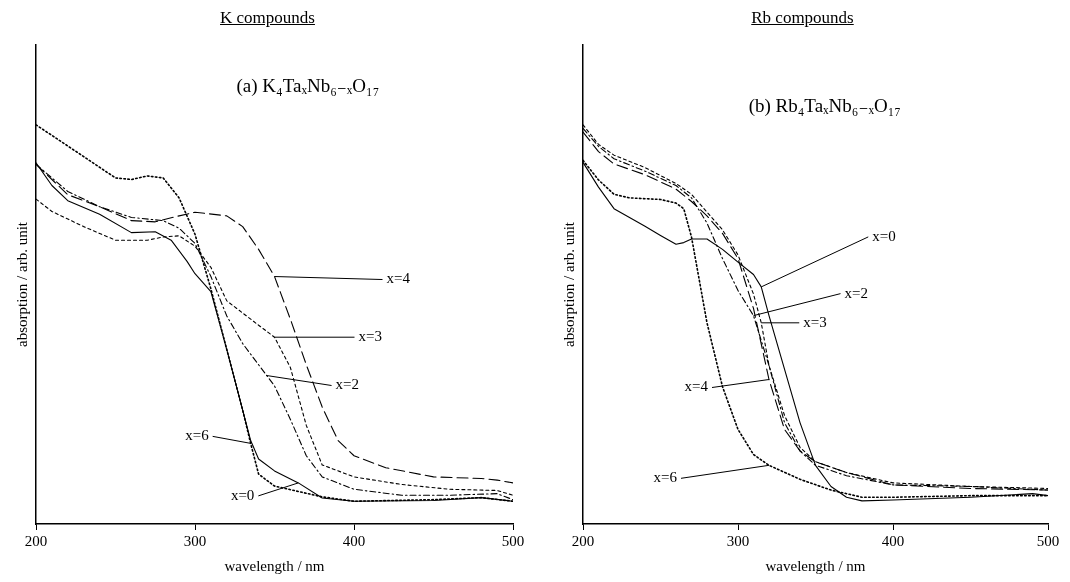 This screenshot has height=582, width=1070. Describe the element at coordinates (824, 105) in the screenshot. I see `chart-subtitle: (b) Rb₄TaₓNb₆₋ₓO₁₇` at that location.